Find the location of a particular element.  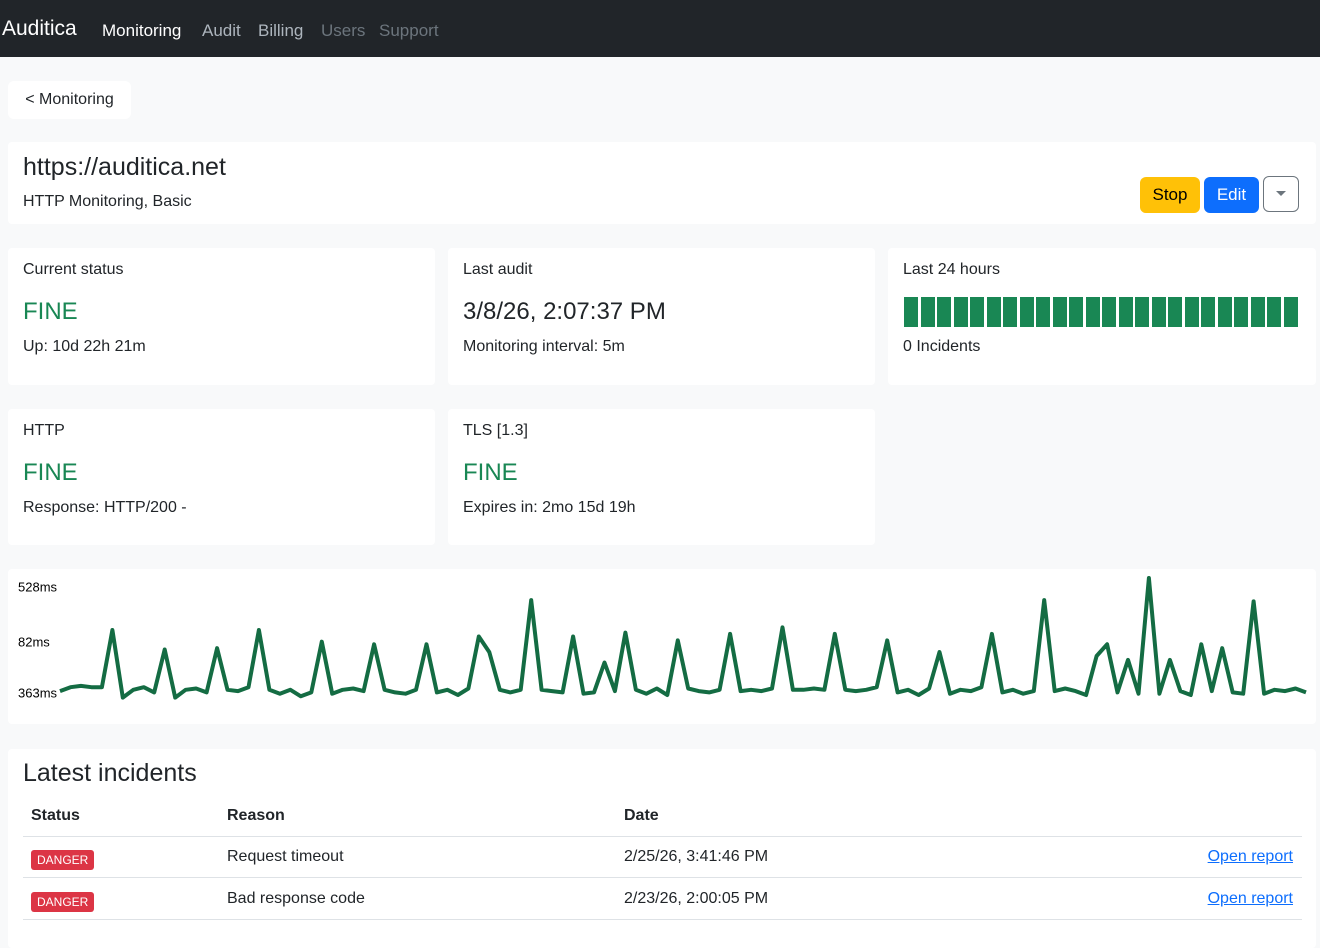

monitor-title: https://auditica.net is located at coordinates (124, 167).